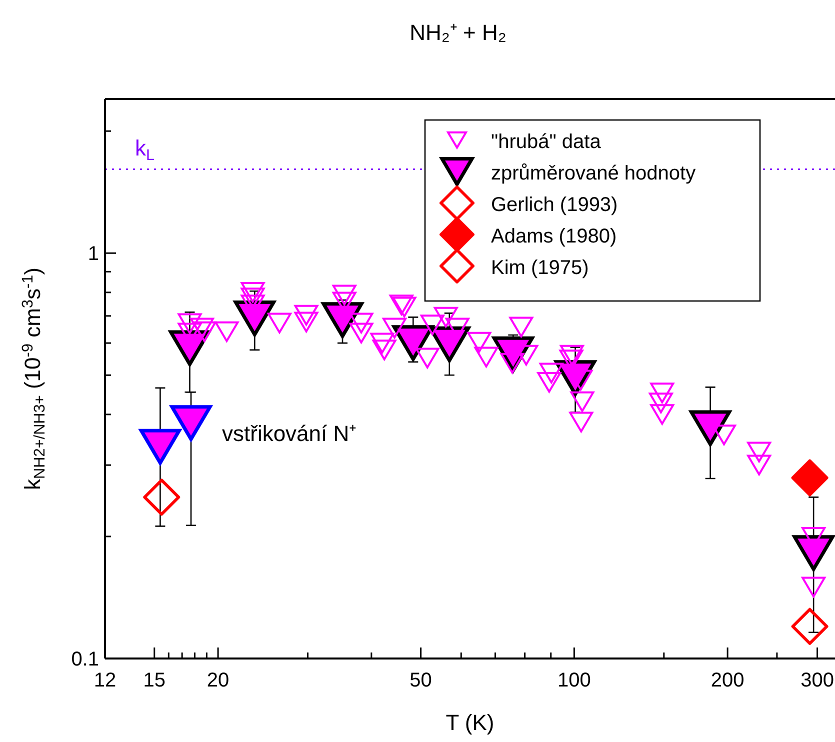 This screenshot has height=742, width=835. Describe the element at coordinates (554, 237) in the screenshot. I see `legend-label: Adams (1980)` at that location.